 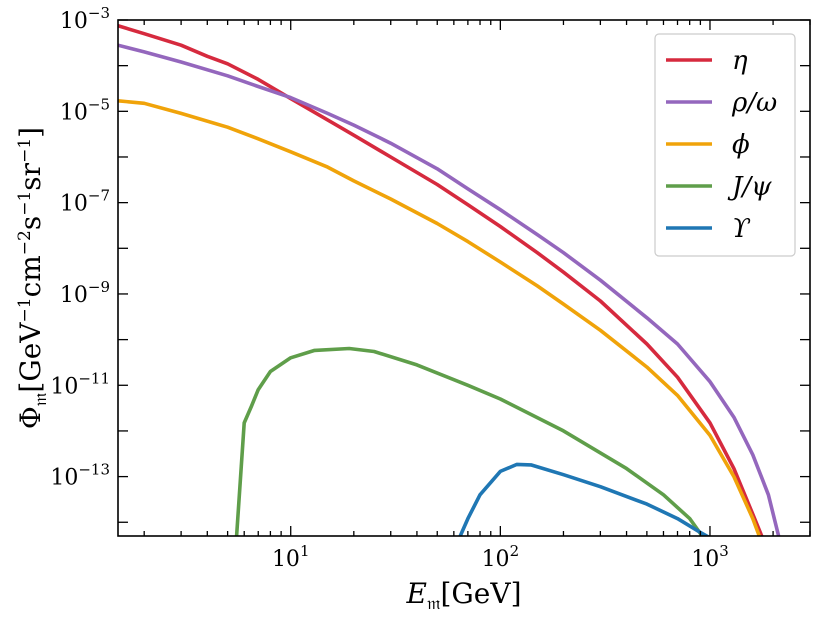 What do you see at coordinates (85, 202) in the screenshot?
I see `y-tick-label: 10⁻⁷` at bounding box center [85, 202].